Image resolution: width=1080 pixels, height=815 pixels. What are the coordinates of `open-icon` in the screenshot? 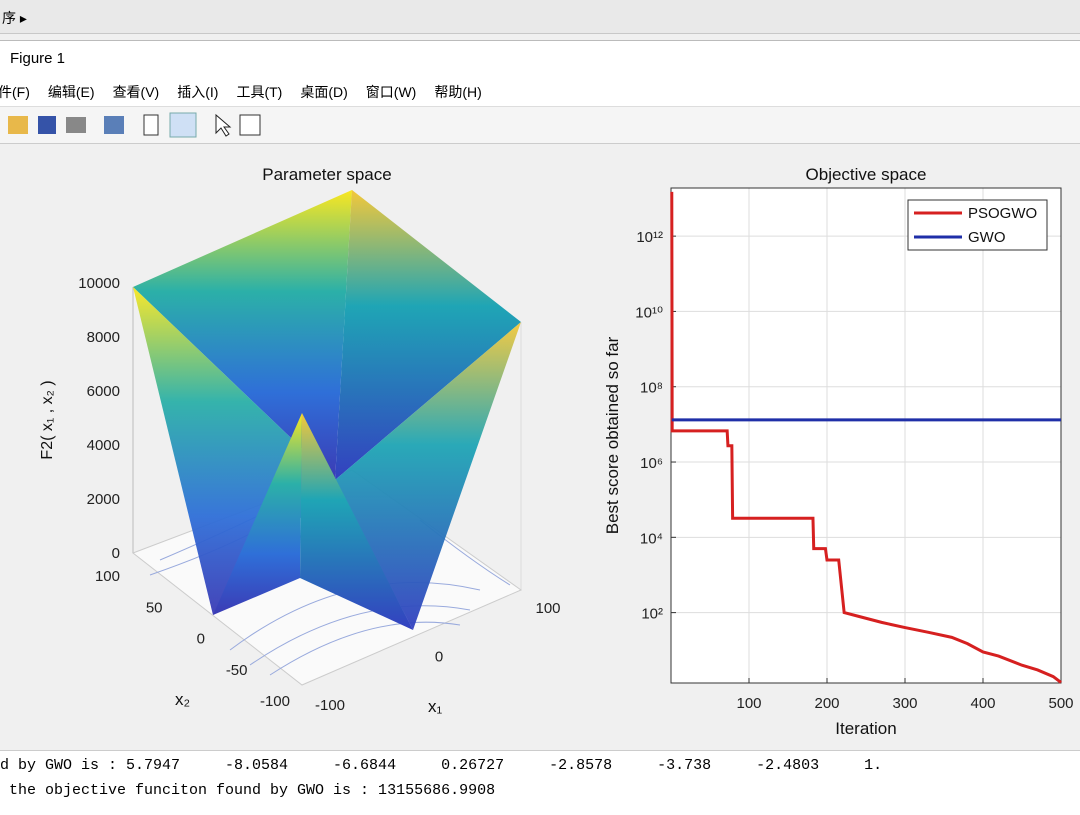 It's located at (18, 125).